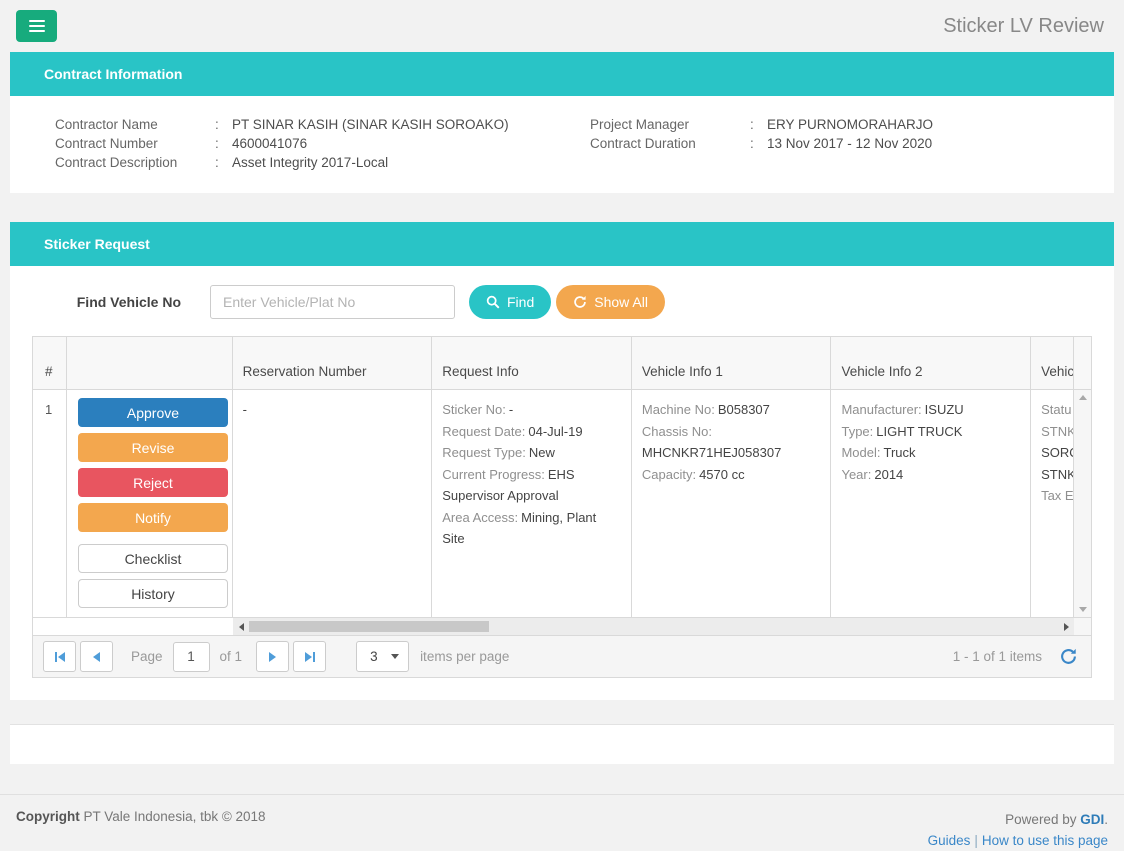 The width and height of the screenshot is (1124, 851). I want to click on previous-page-button, so click(96, 656).